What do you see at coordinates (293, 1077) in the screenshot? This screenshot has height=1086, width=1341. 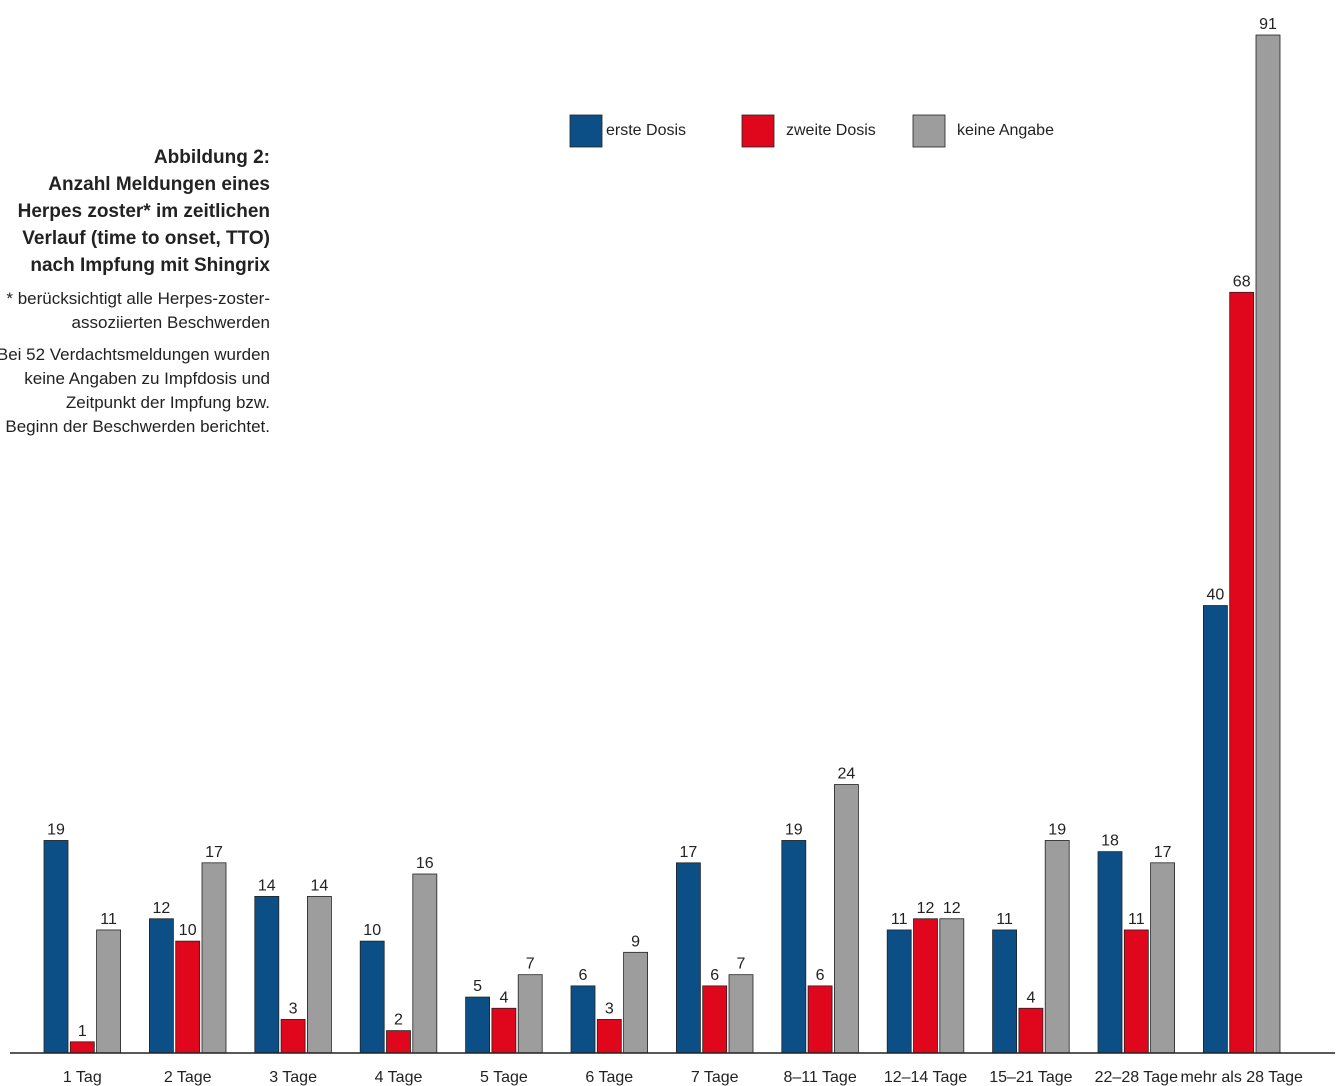 I see `category-label: 3 Tage` at bounding box center [293, 1077].